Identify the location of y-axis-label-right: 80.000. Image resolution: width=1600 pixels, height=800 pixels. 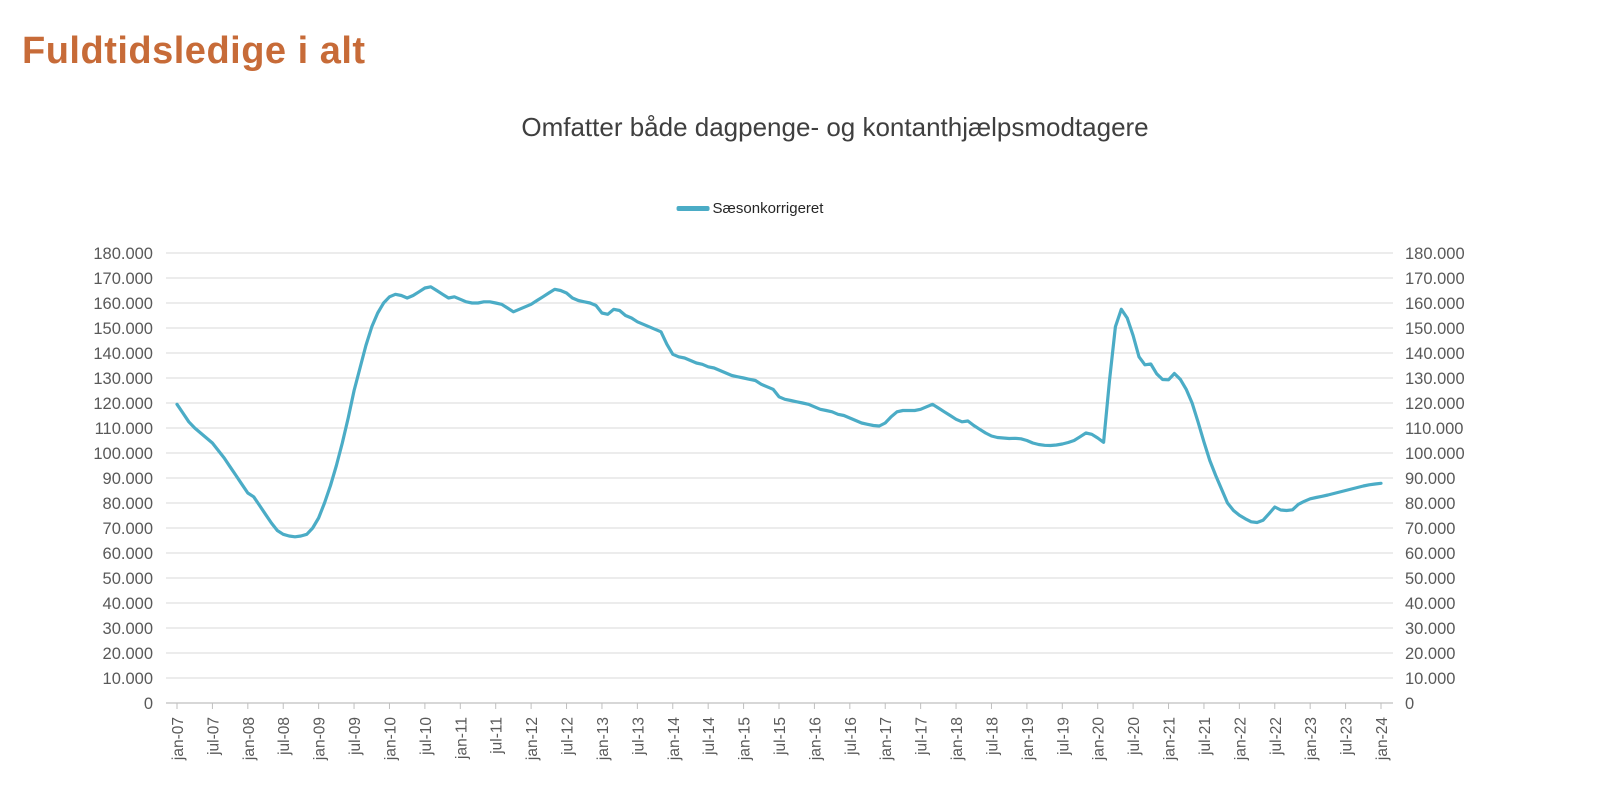
(1430, 504).